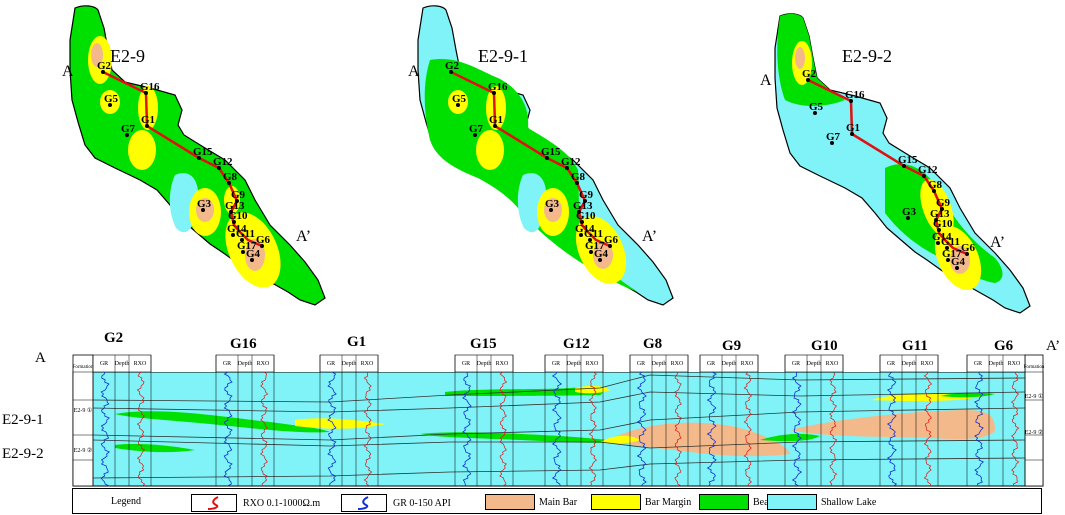  I want to click on map-well-label: G14, so click(237, 229).